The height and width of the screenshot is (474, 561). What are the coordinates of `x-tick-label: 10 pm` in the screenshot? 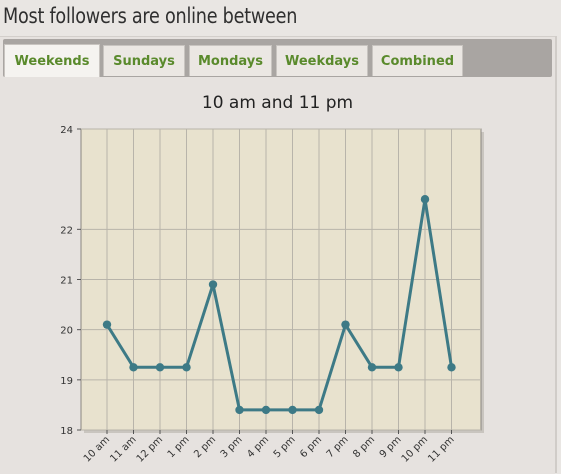 It's located at (415, 449).